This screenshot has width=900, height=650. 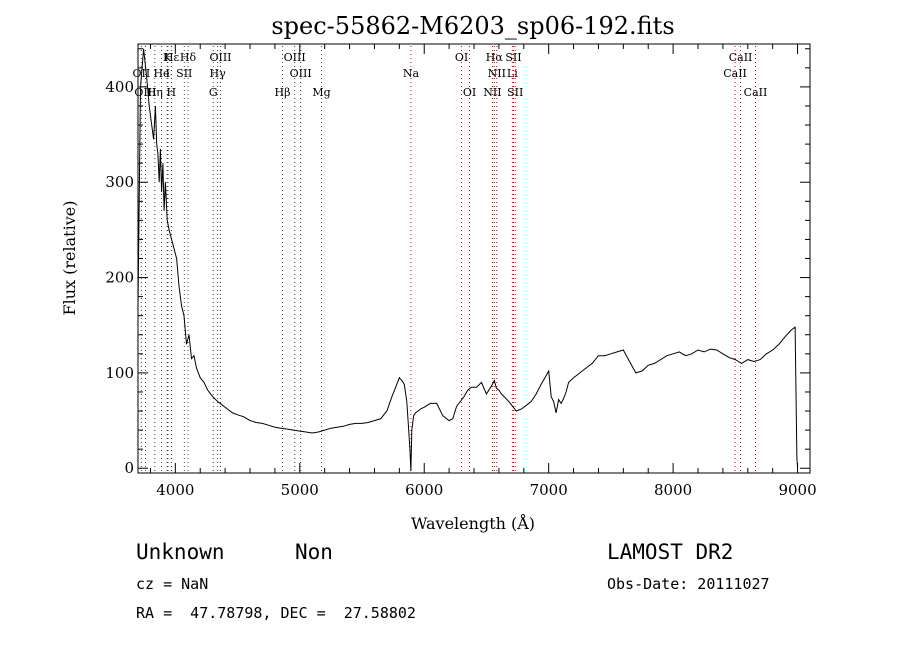 What do you see at coordinates (283, 92) in the screenshot?
I see `line-label: Hβ` at bounding box center [283, 92].